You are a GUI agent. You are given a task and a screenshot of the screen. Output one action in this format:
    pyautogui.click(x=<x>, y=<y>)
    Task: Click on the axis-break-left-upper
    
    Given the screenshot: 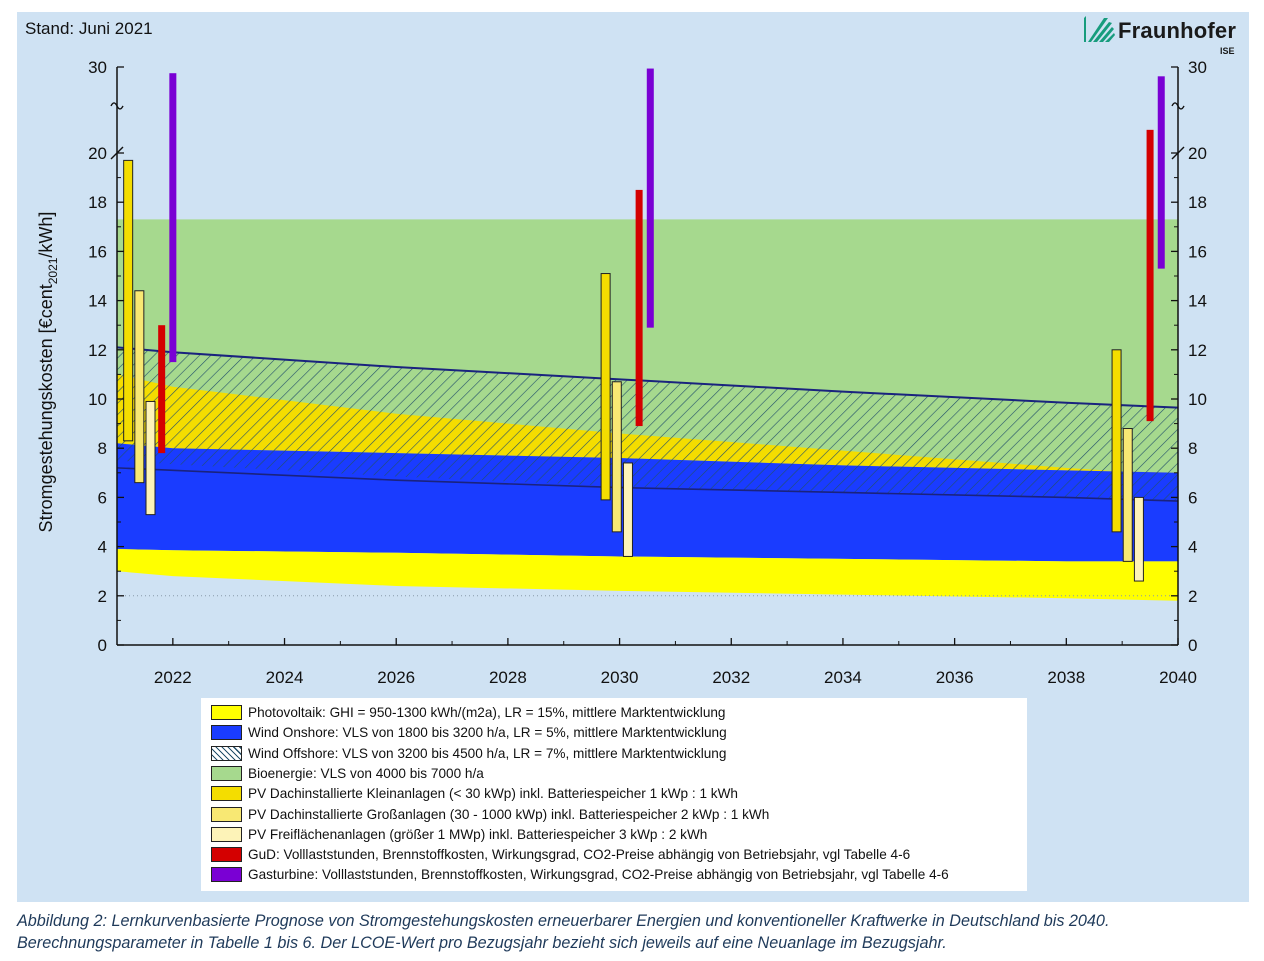 What is the action you would take?
    pyautogui.click(x=117, y=106)
    